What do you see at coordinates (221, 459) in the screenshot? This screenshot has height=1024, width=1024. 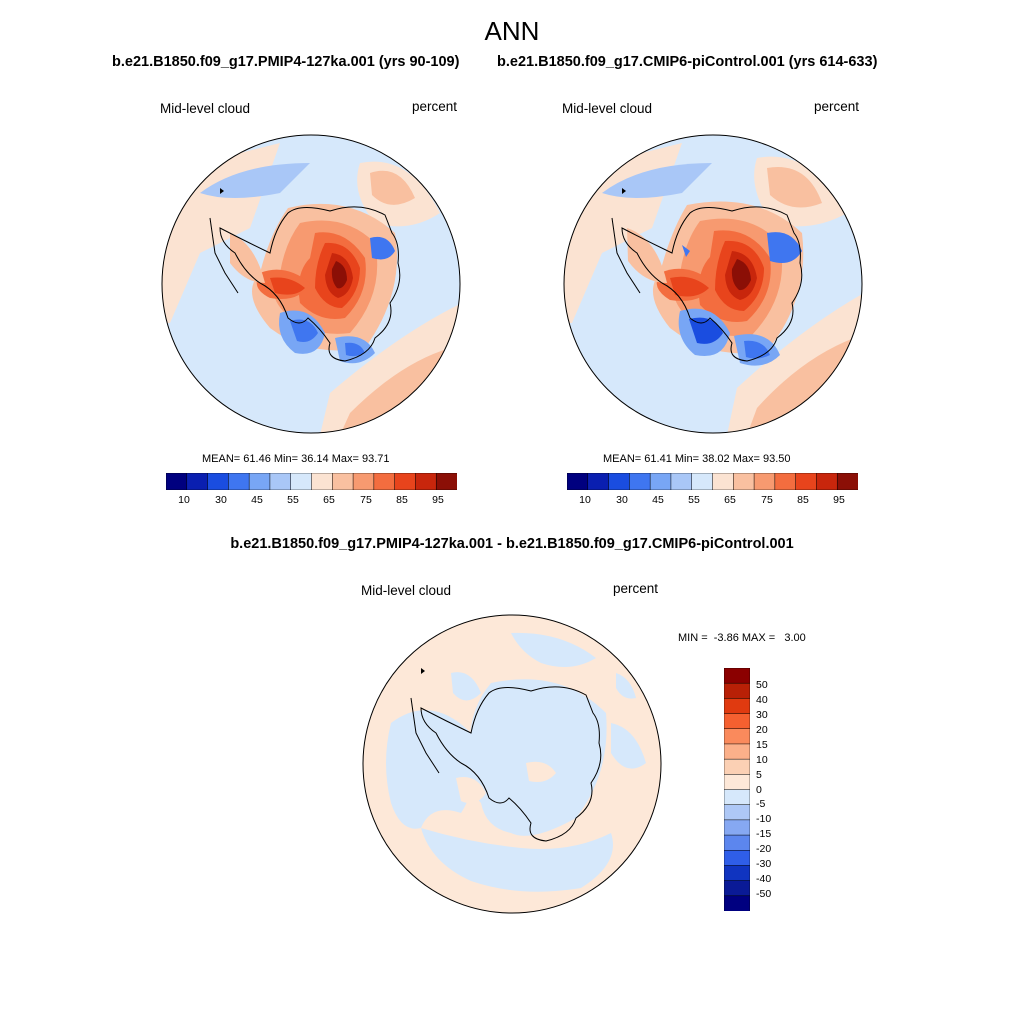 I see `panel-1-mean-label: MEAN=` at bounding box center [221, 459].